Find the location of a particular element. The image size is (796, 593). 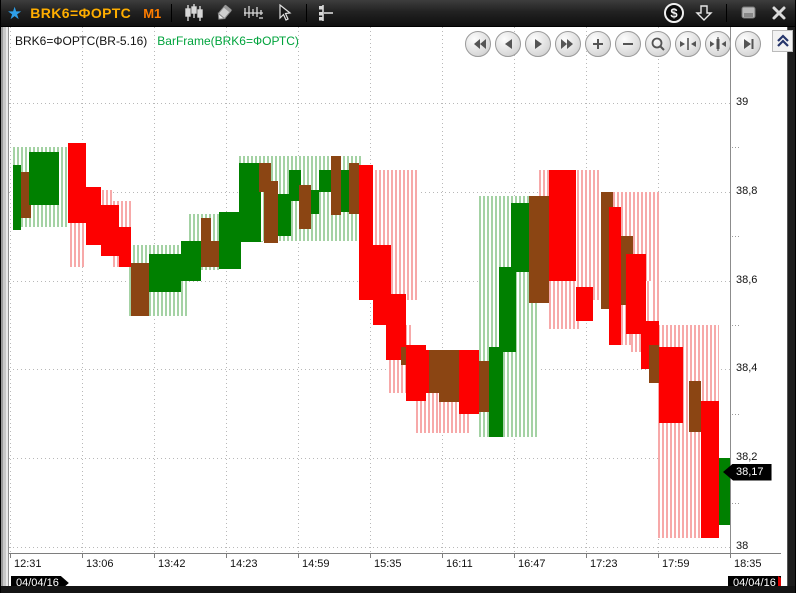

date-tag-right: 04/04/16 is located at coordinates (754, 581).